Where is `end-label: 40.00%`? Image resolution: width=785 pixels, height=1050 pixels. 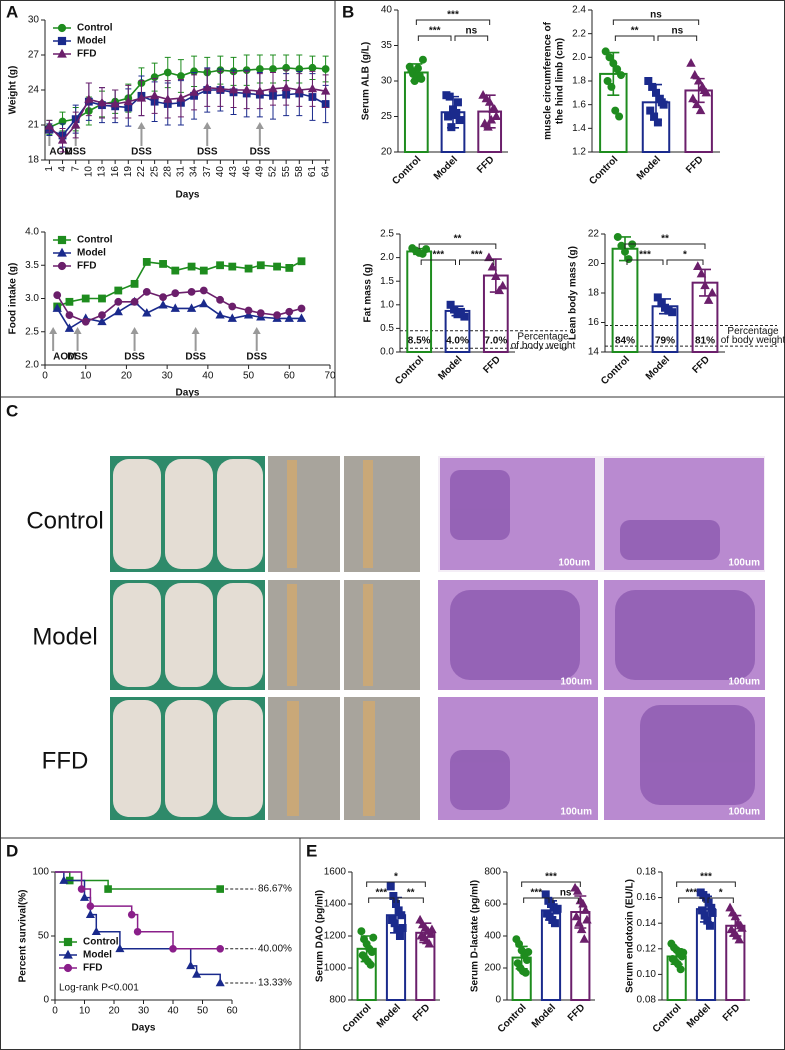
end-label: 40.00% is located at coordinates (275, 948).